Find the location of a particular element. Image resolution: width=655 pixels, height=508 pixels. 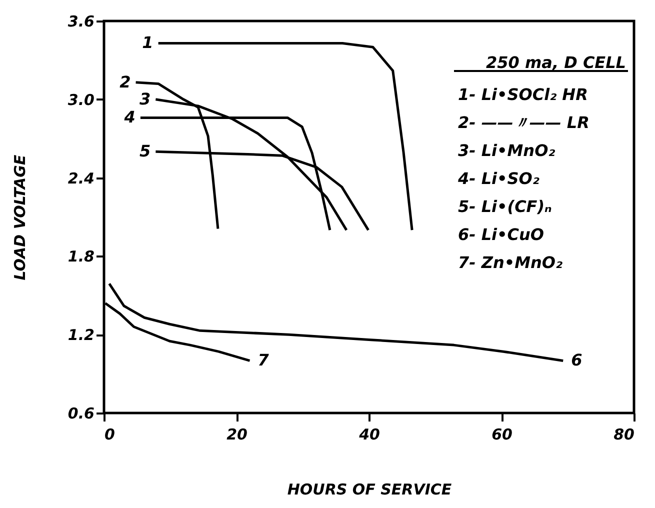

x-tick-label: 20 is located at coordinates (237, 435).